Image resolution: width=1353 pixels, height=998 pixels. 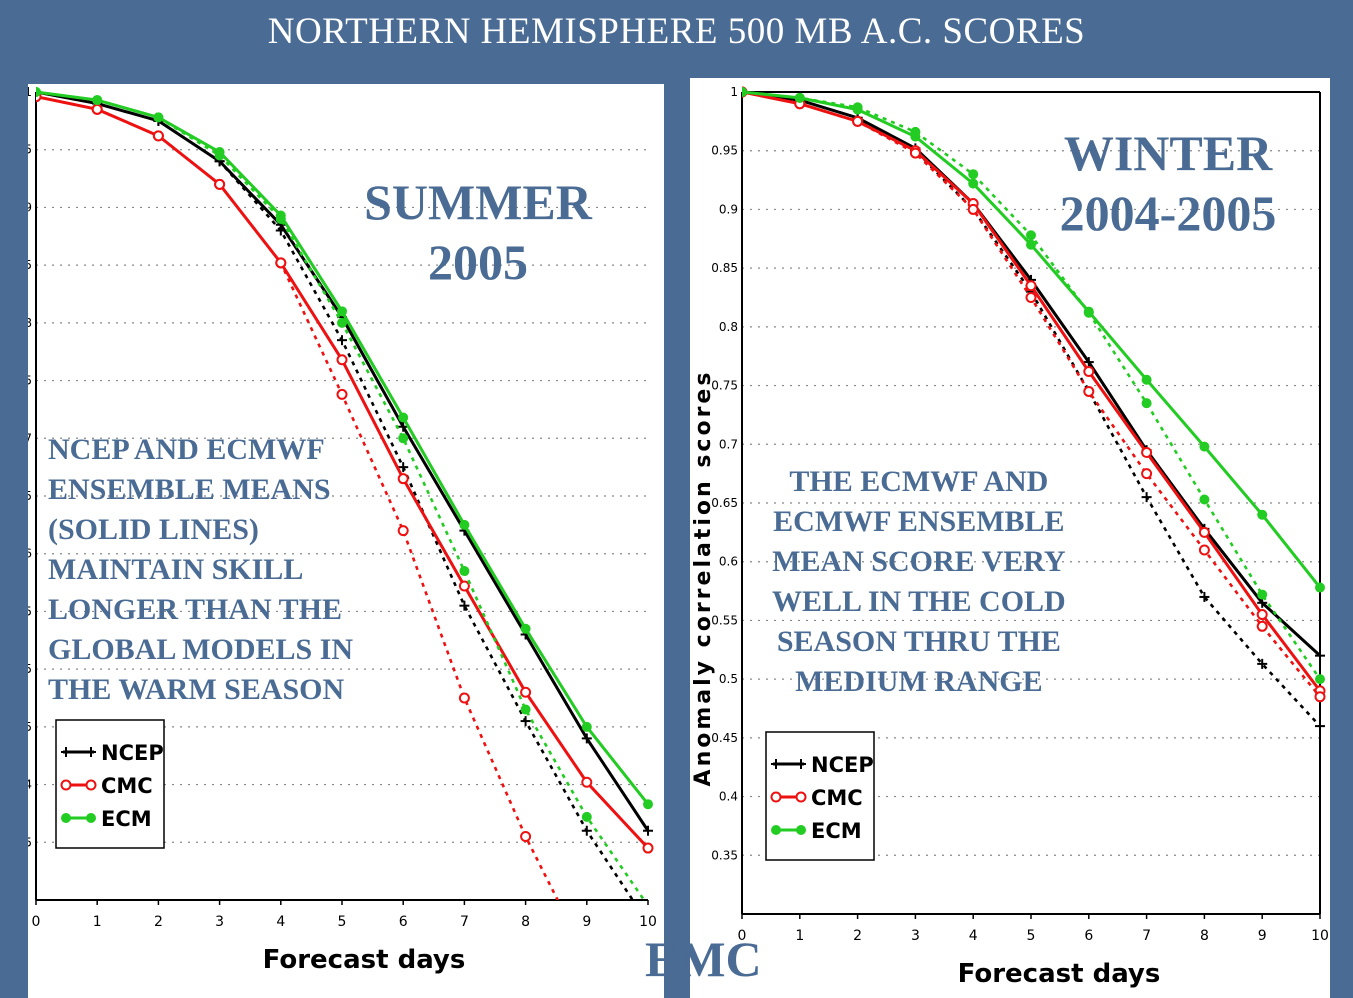 I want to click on winter-xtick-label: 7, so click(x=1146, y=936).